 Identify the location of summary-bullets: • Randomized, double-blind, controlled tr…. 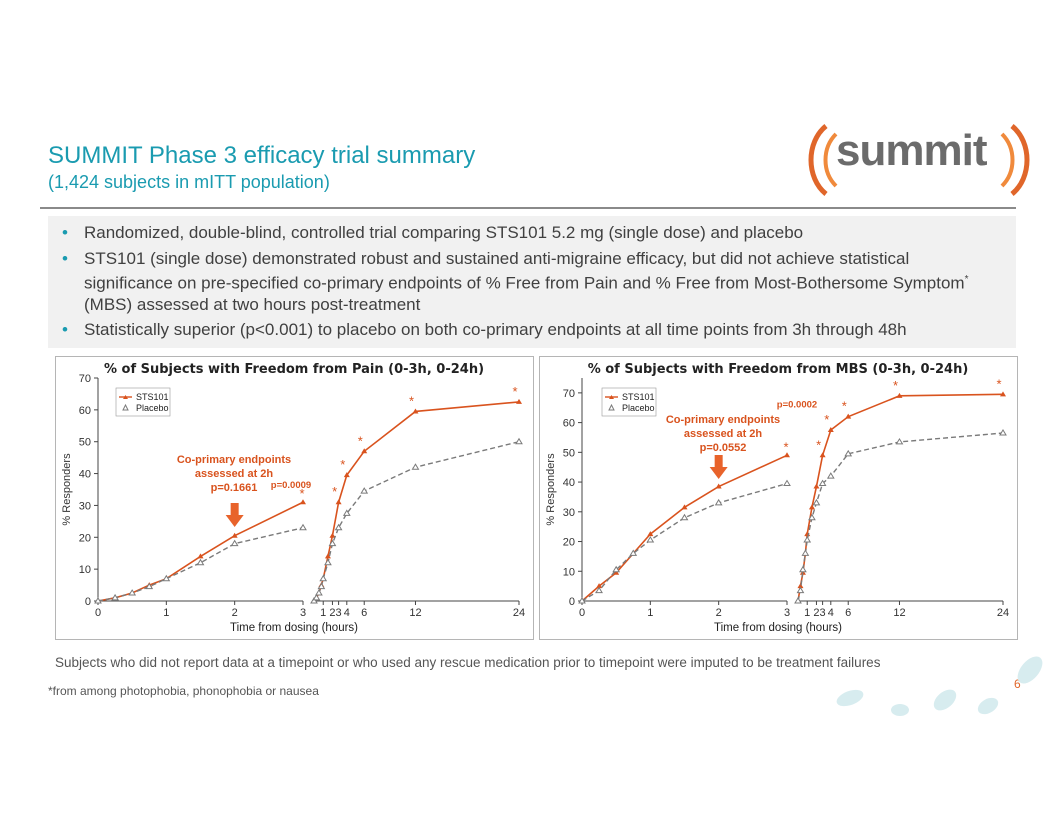
(532, 282).